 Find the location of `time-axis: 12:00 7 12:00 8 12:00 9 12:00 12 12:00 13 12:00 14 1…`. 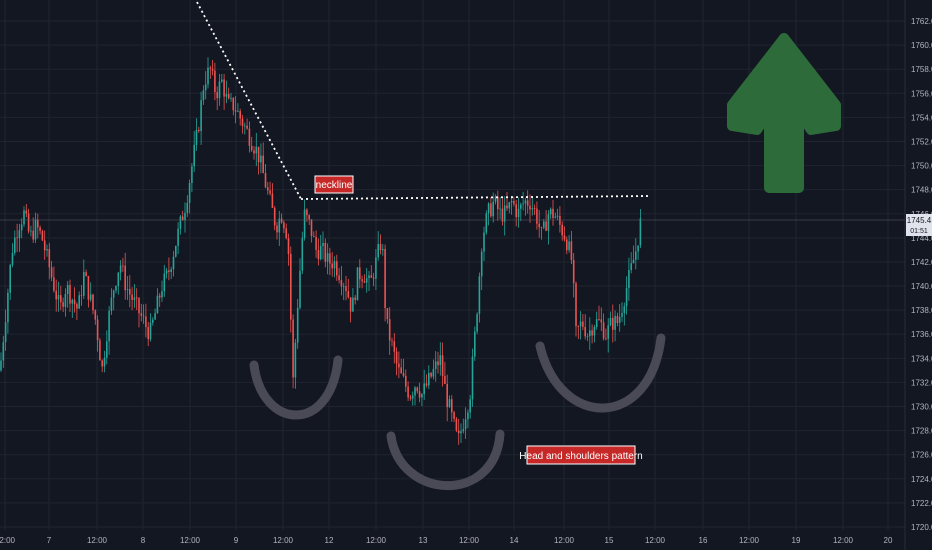

time-axis: 12:00 7 12:00 8 12:00 9 12:00 12 12:00 13 12:00 14 1… is located at coordinates (446, 540).